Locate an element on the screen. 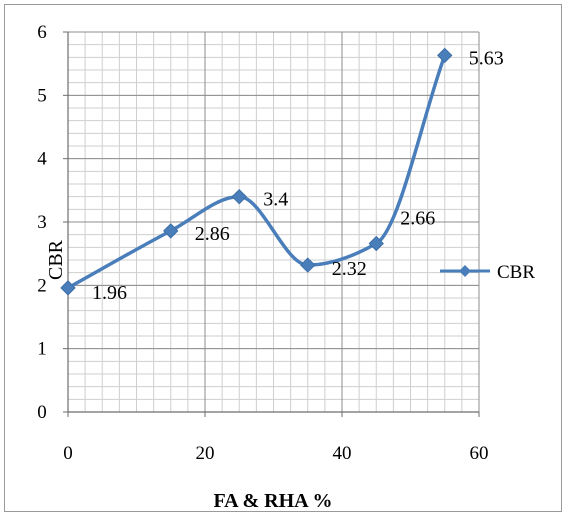  x-tick-label: 40 is located at coordinates (342, 453).